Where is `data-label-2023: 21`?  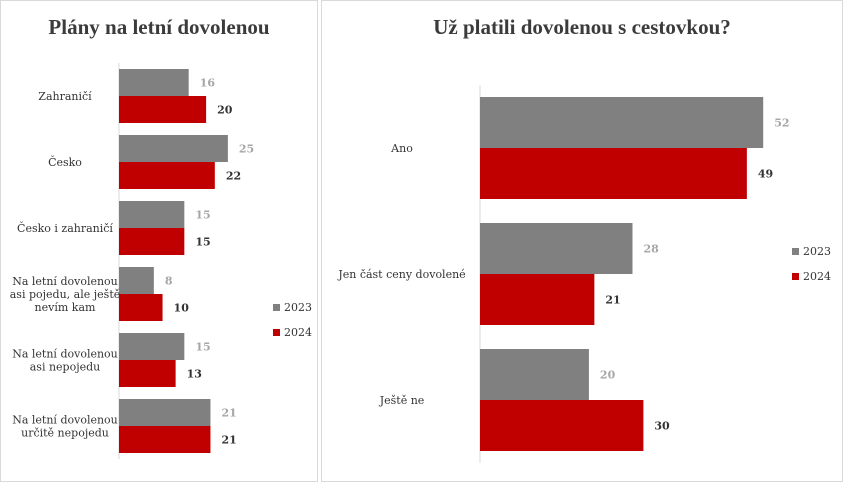
data-label-2023: 21 is located at coordinates (228, 413).